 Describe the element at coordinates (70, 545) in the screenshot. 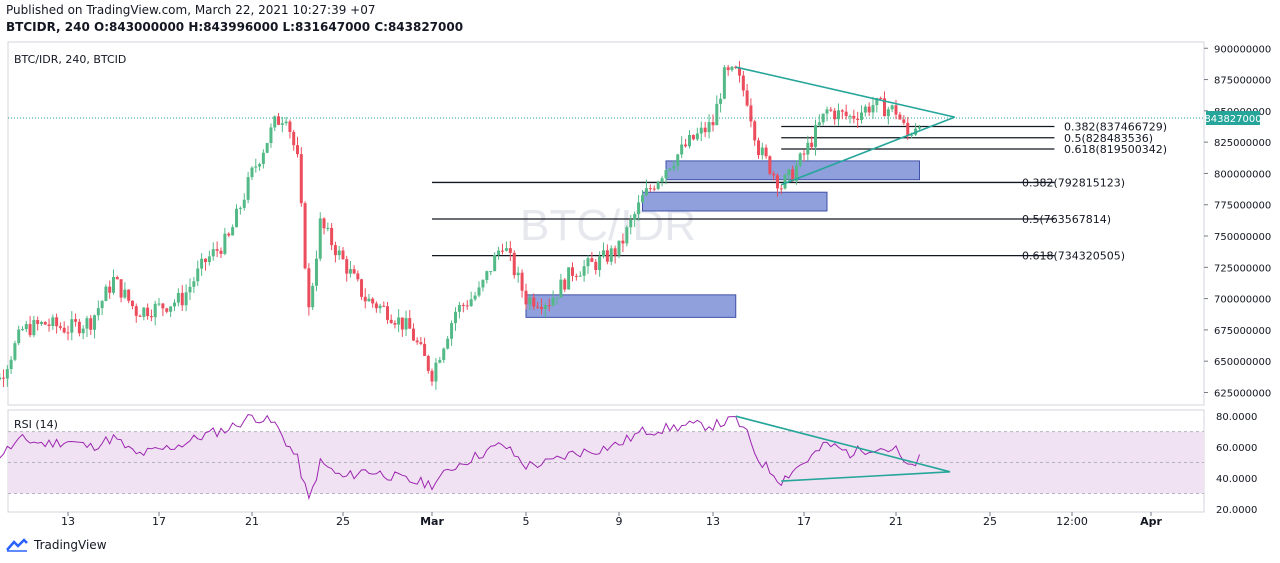

I see `footer-brand: TradingView` at that location.